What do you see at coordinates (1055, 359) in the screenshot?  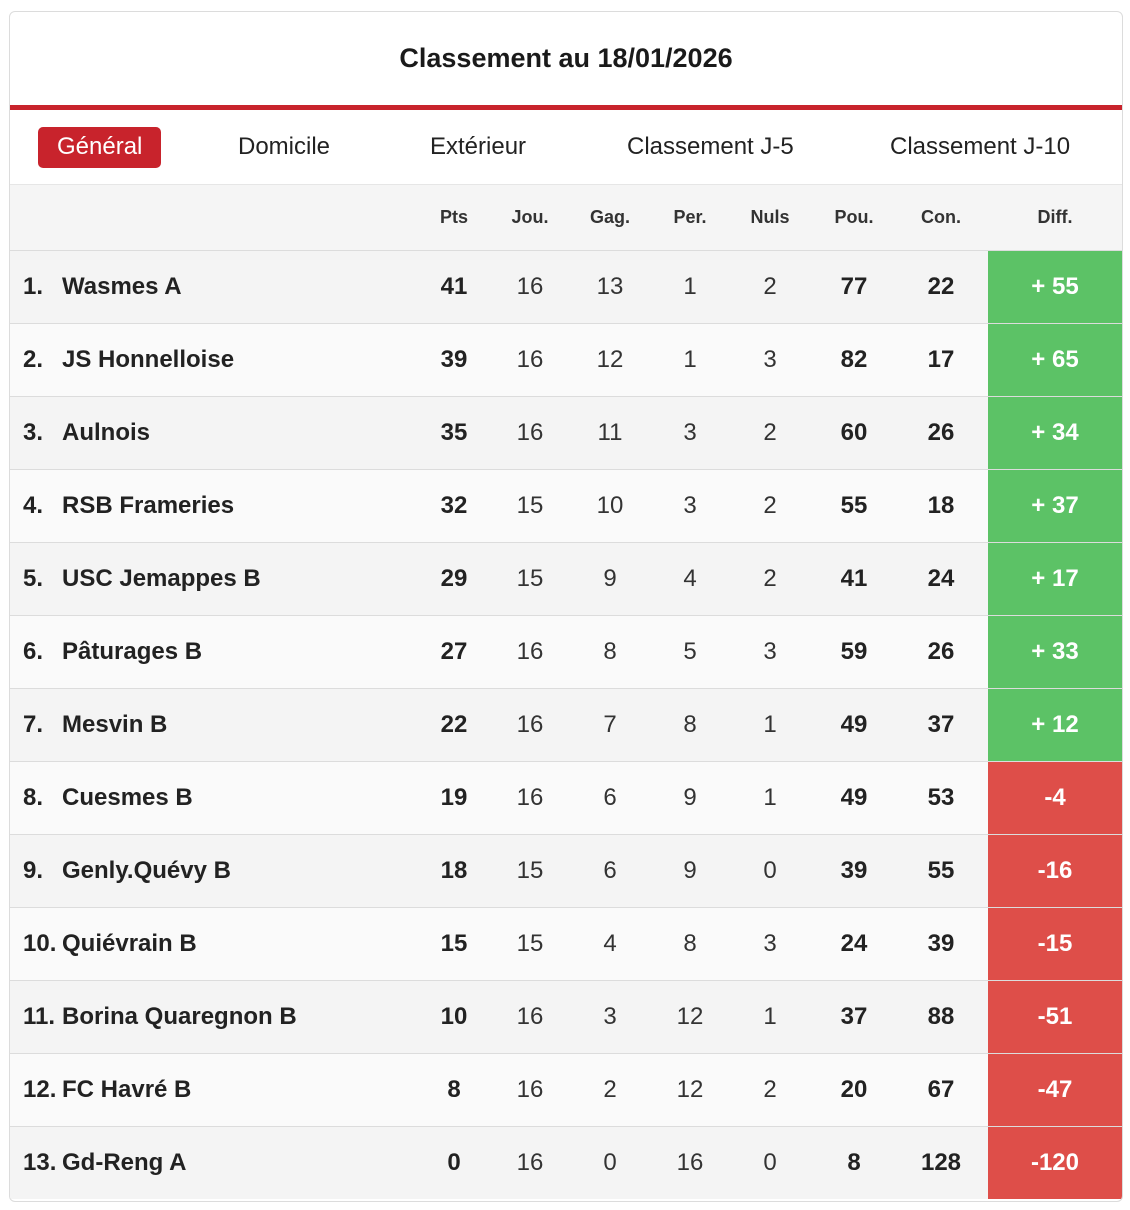 I see `goal-difference-badge: + 65` at bounding box center [1055, 359].